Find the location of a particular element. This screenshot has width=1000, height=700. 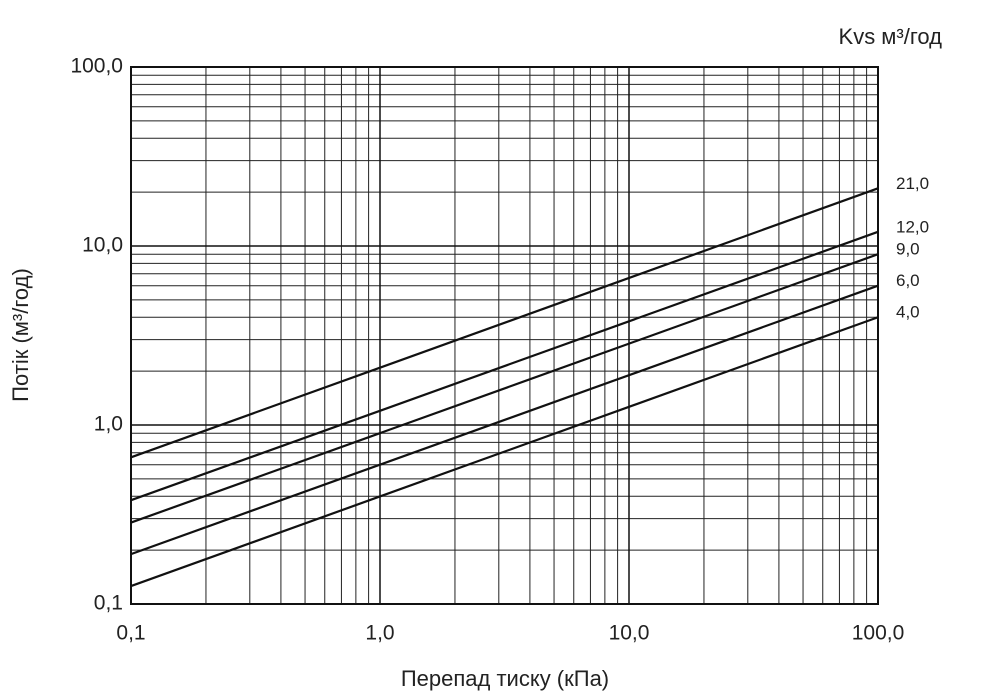

y-tick-label: 0,1 is located at coordinates (108, 603).